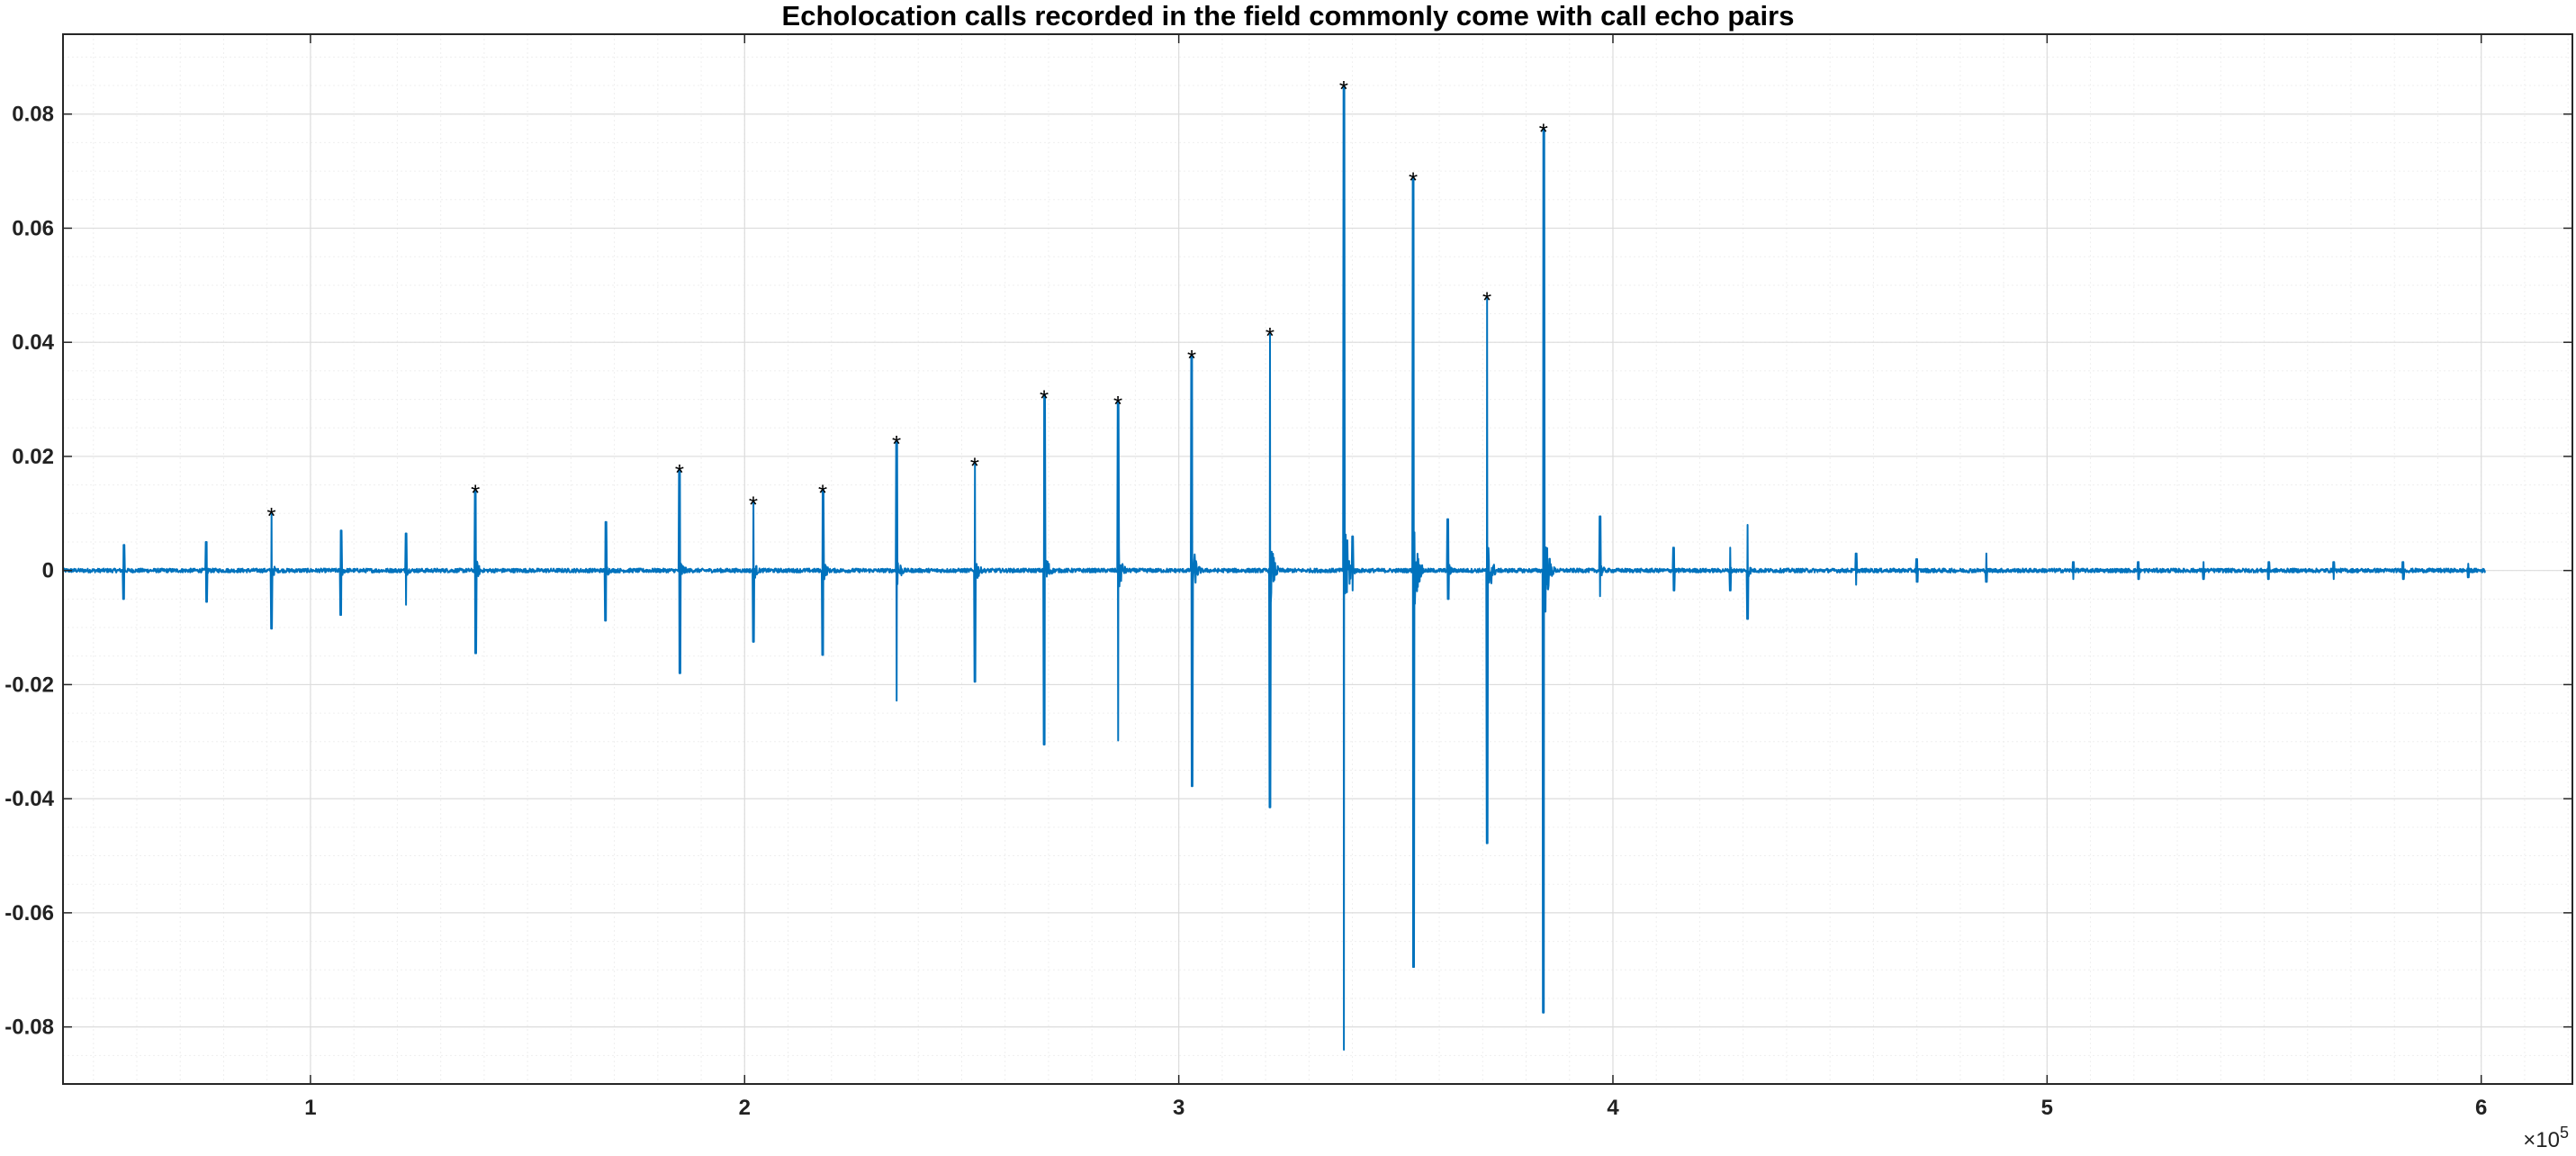  What do you see at coordinates (29, 685) in the screenshot?
I see `y-tick-label: -0.02` at bounding box center [29, 685].